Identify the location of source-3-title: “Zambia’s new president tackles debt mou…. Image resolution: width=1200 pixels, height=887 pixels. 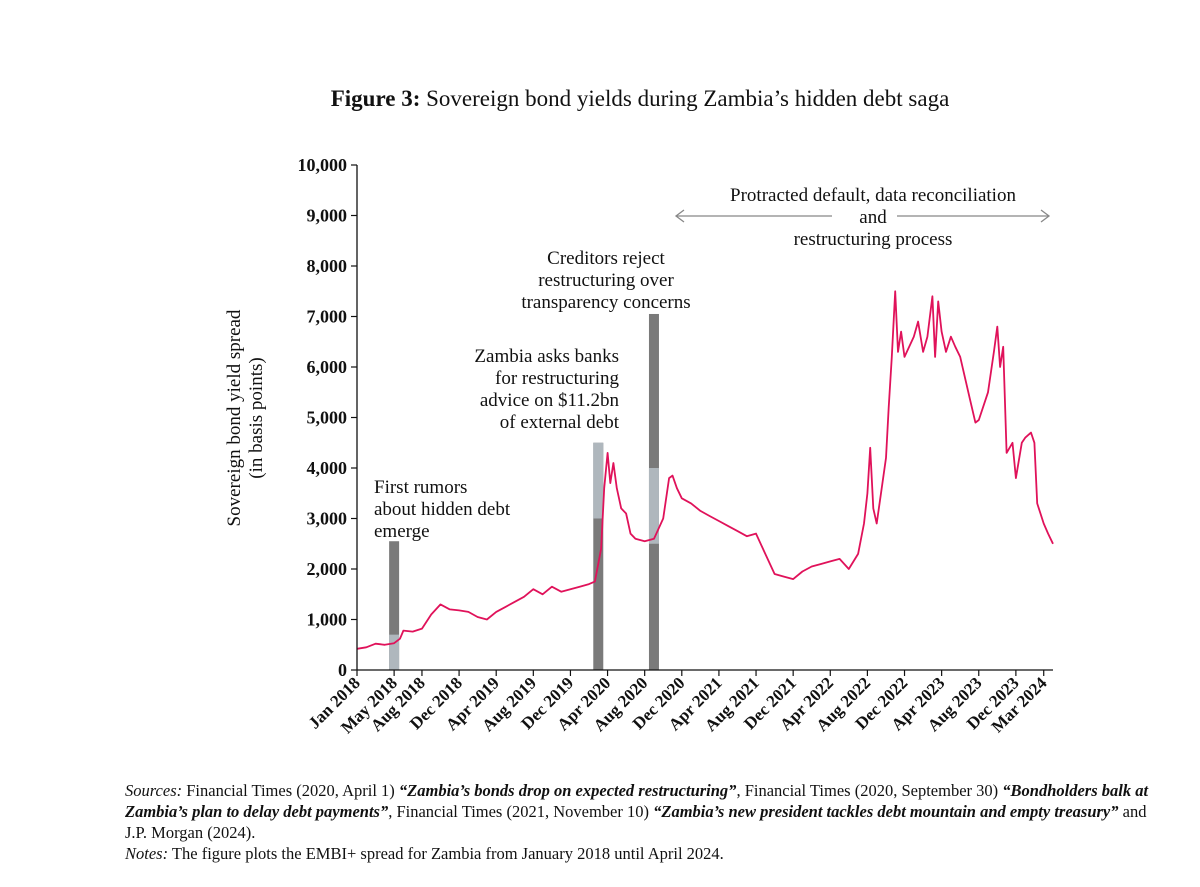
(886, 811).